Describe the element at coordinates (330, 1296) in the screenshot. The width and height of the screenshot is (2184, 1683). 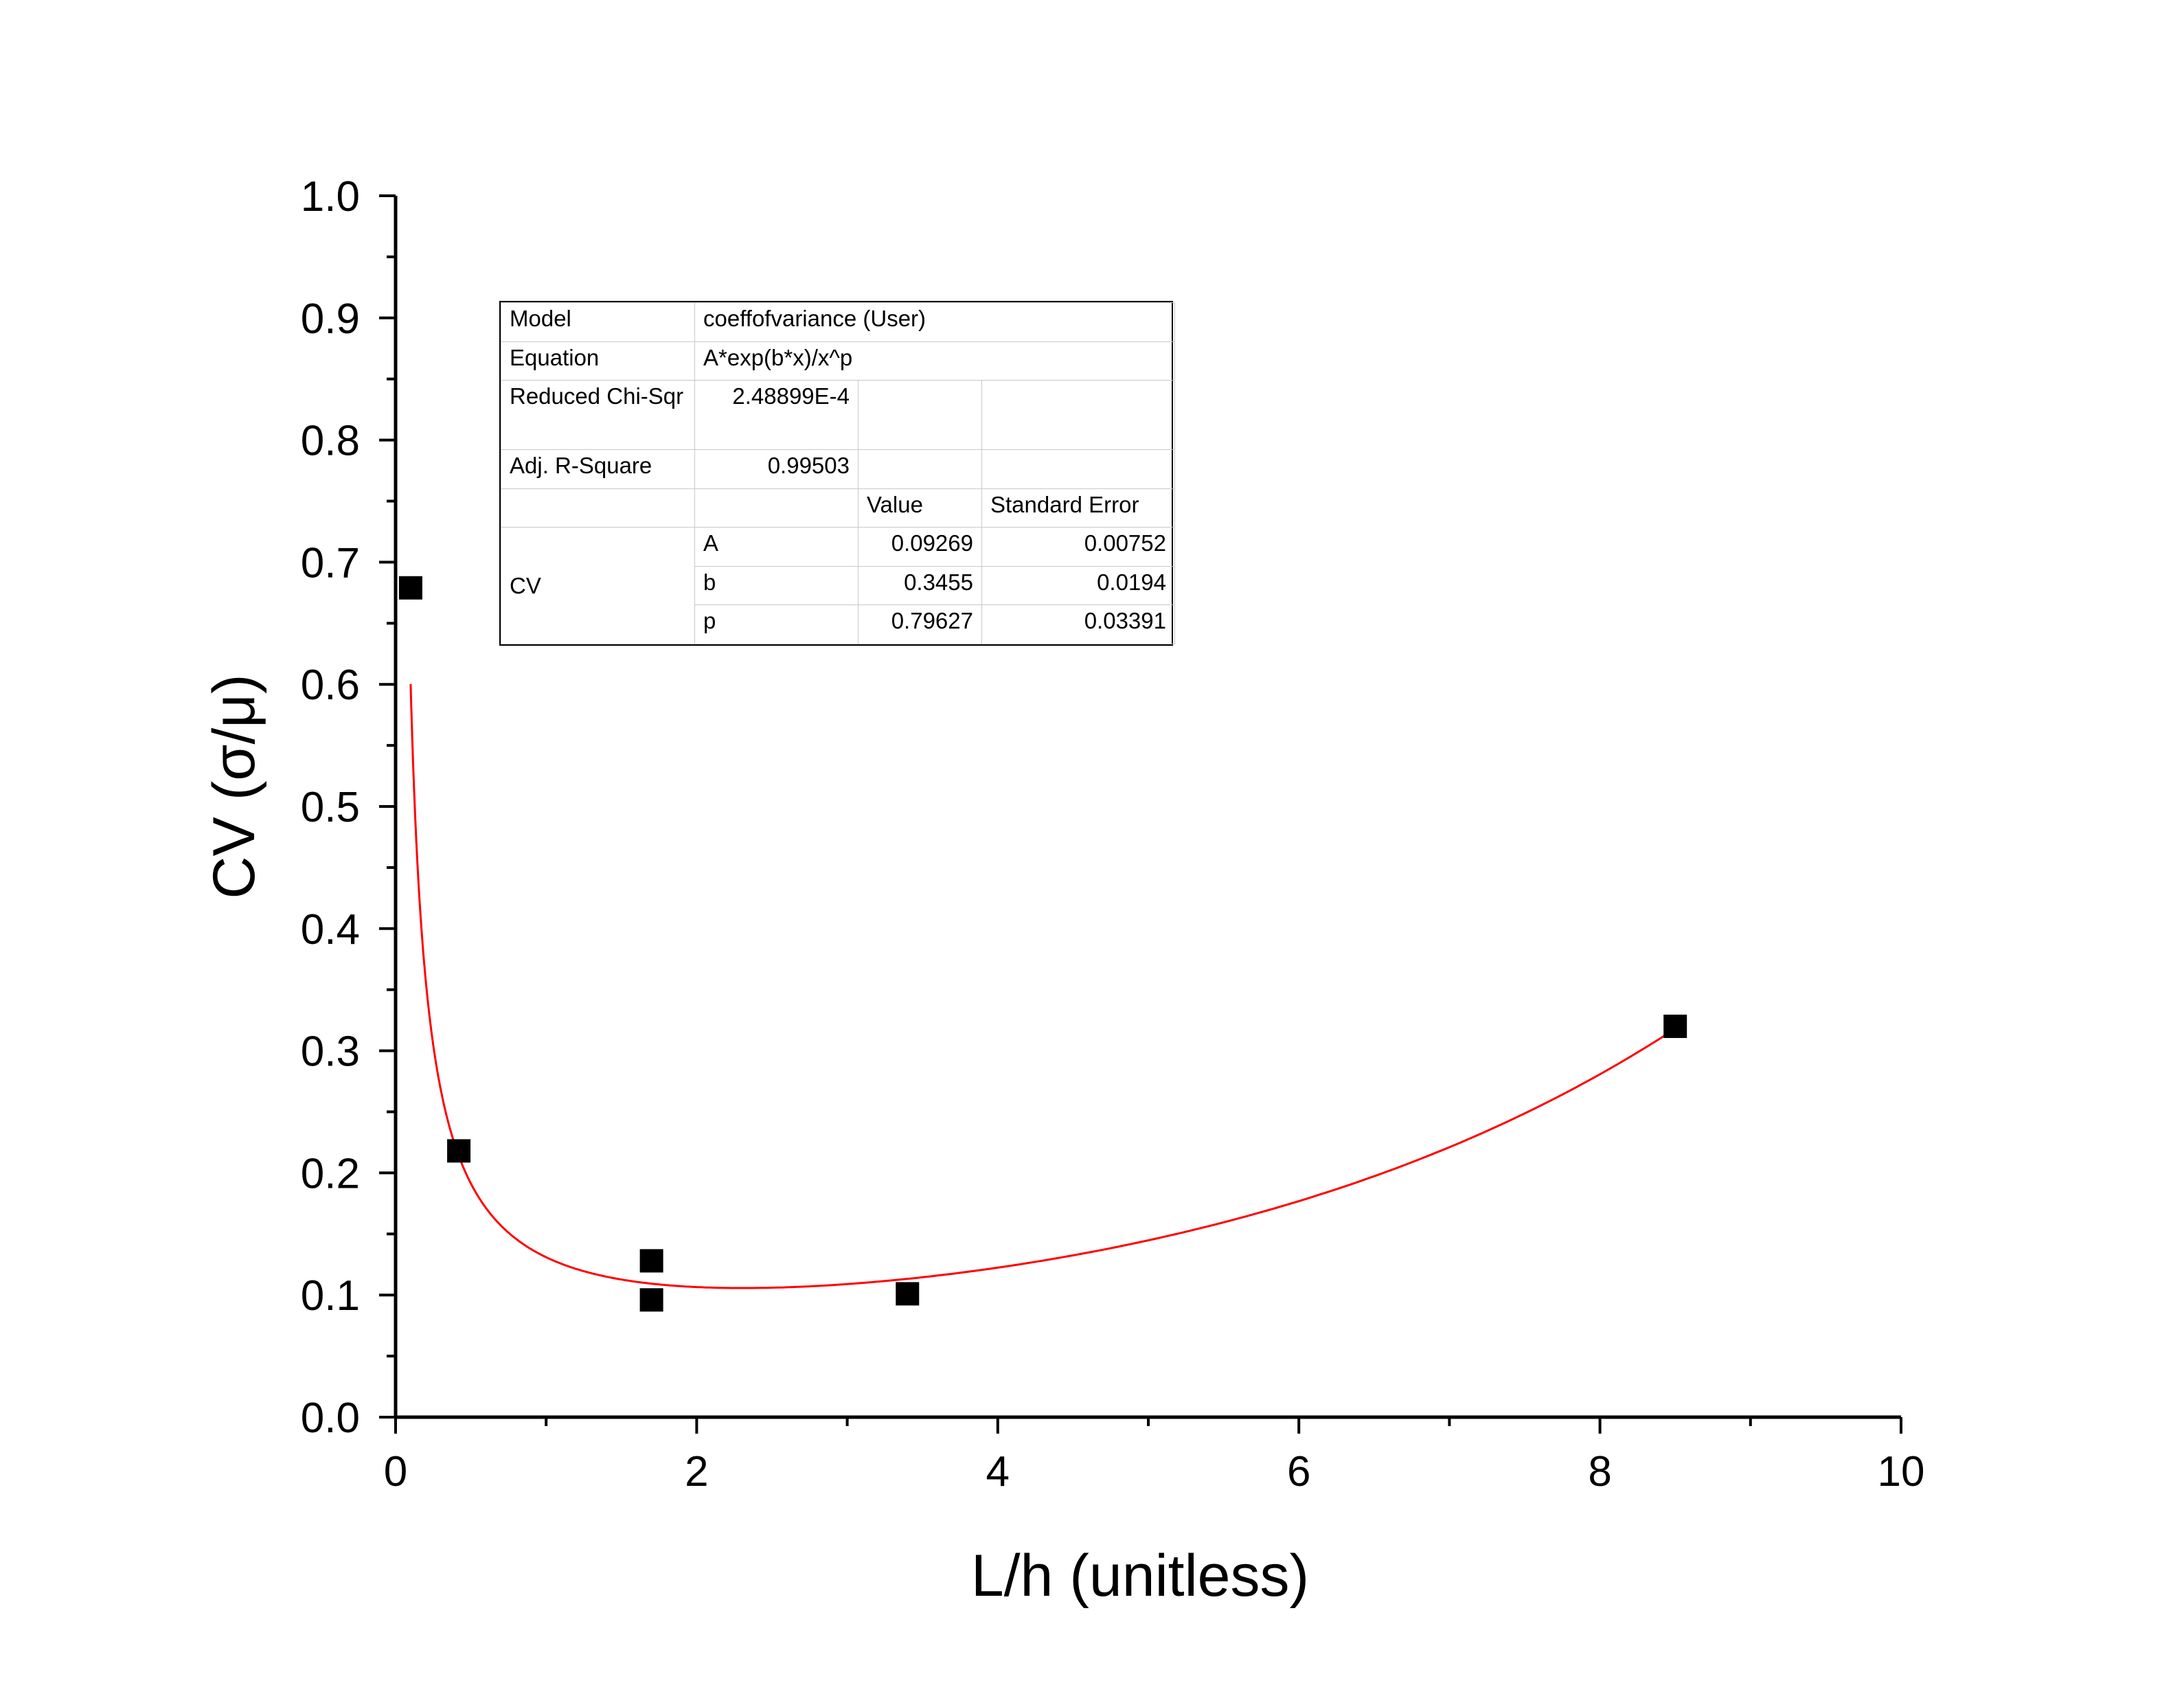
I see `y-tick-label: 0.1` at that location.